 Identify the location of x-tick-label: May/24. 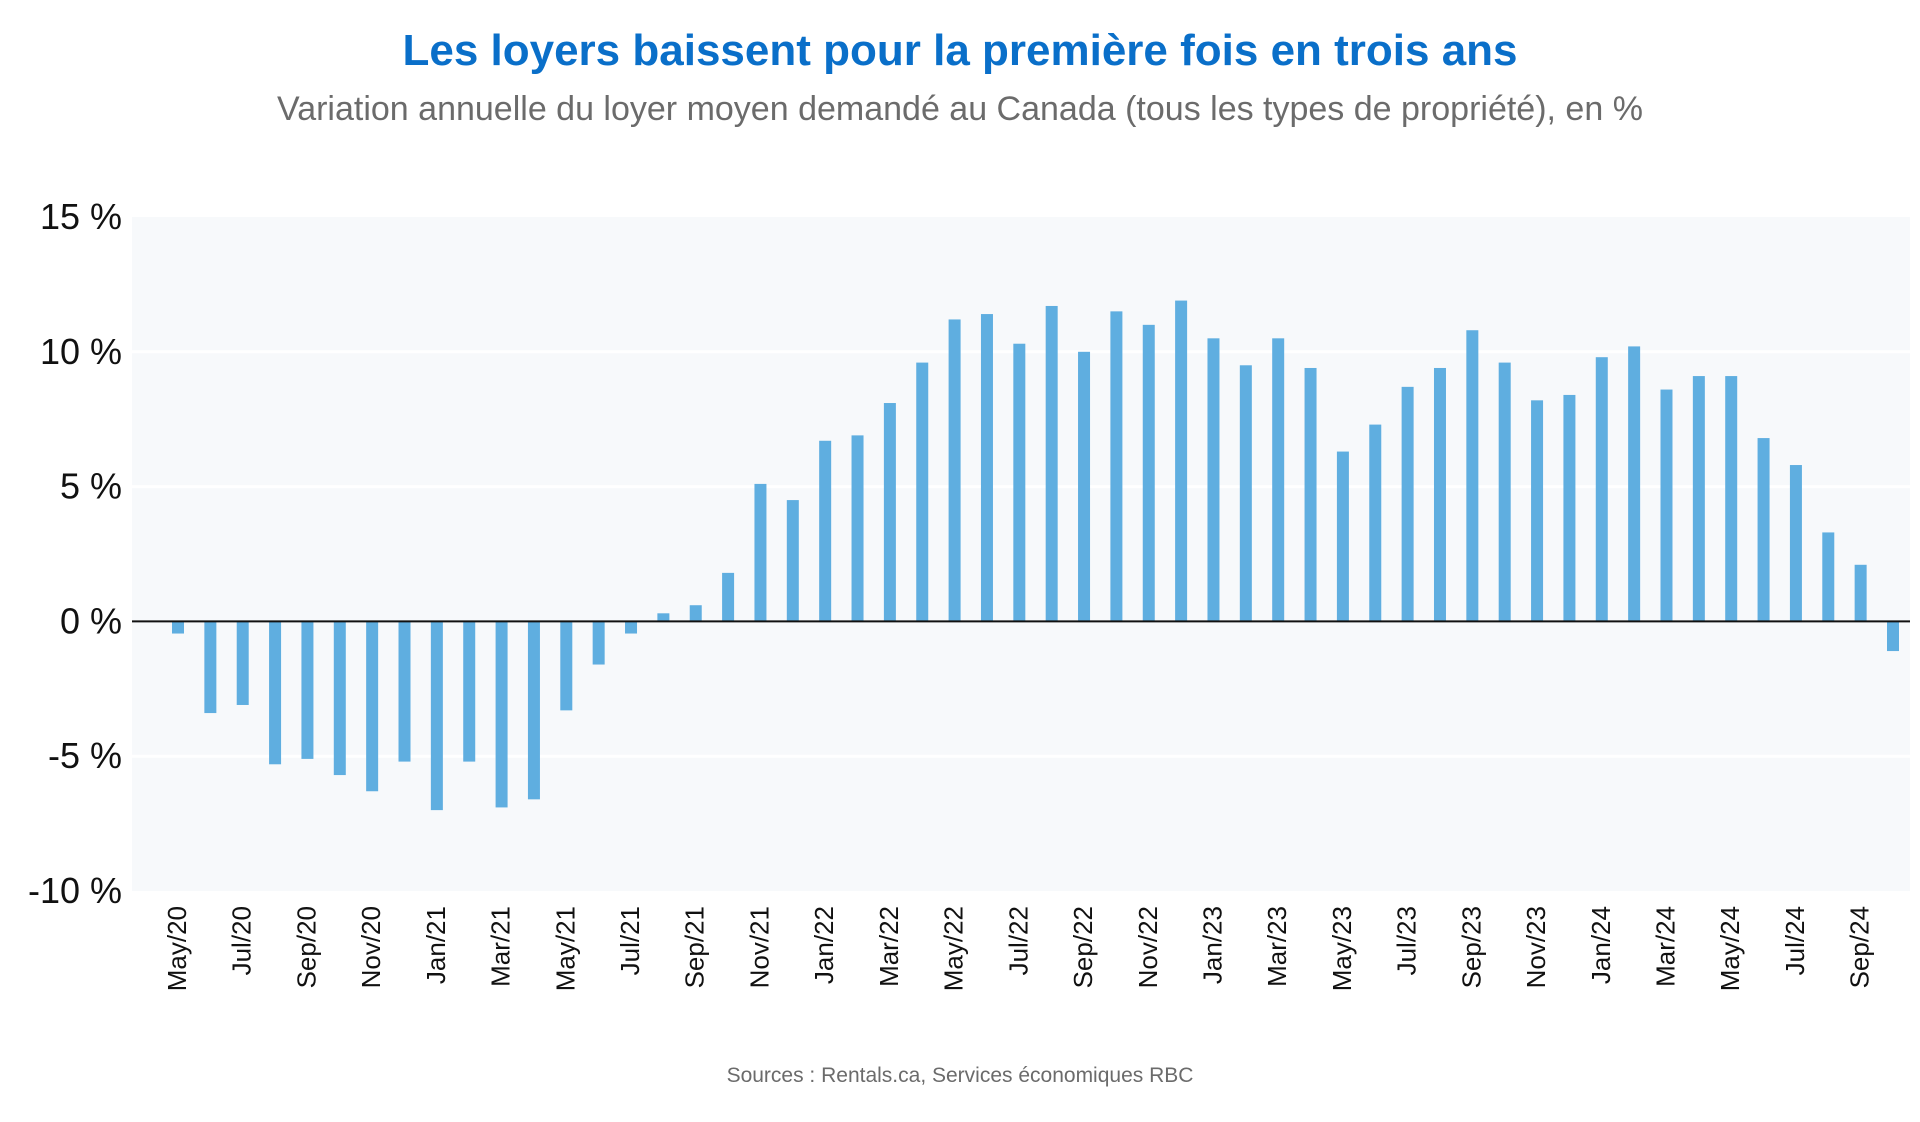
(1730, 948).